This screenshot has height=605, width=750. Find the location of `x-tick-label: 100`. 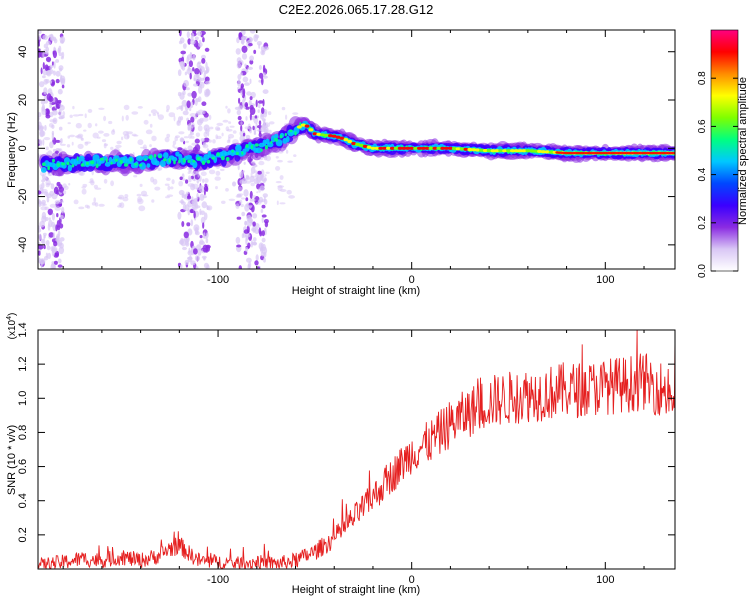

x-tick-label: 100 is located at coordinates (605, 280).